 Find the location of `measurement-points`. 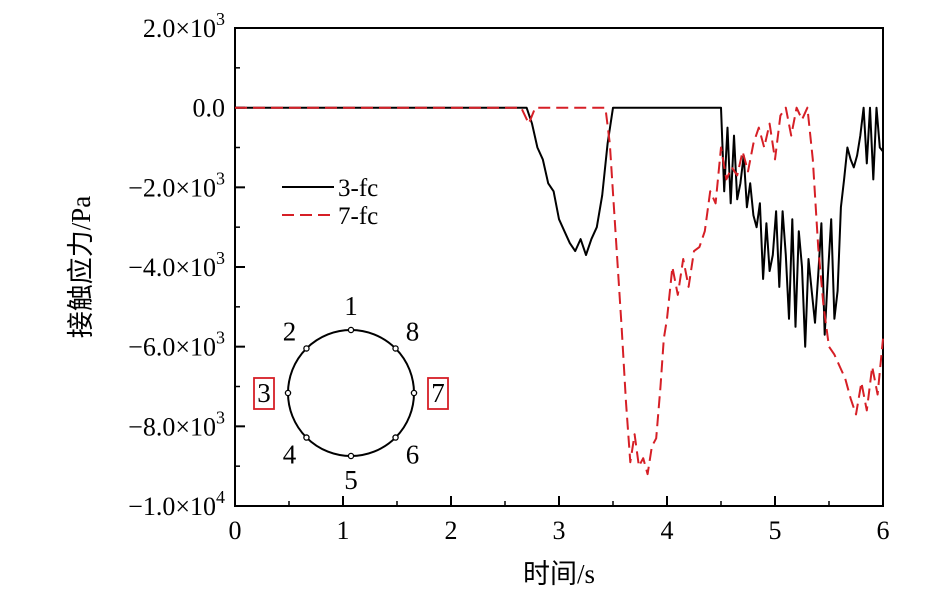

measurement-points is located at coordinates (351, 393).